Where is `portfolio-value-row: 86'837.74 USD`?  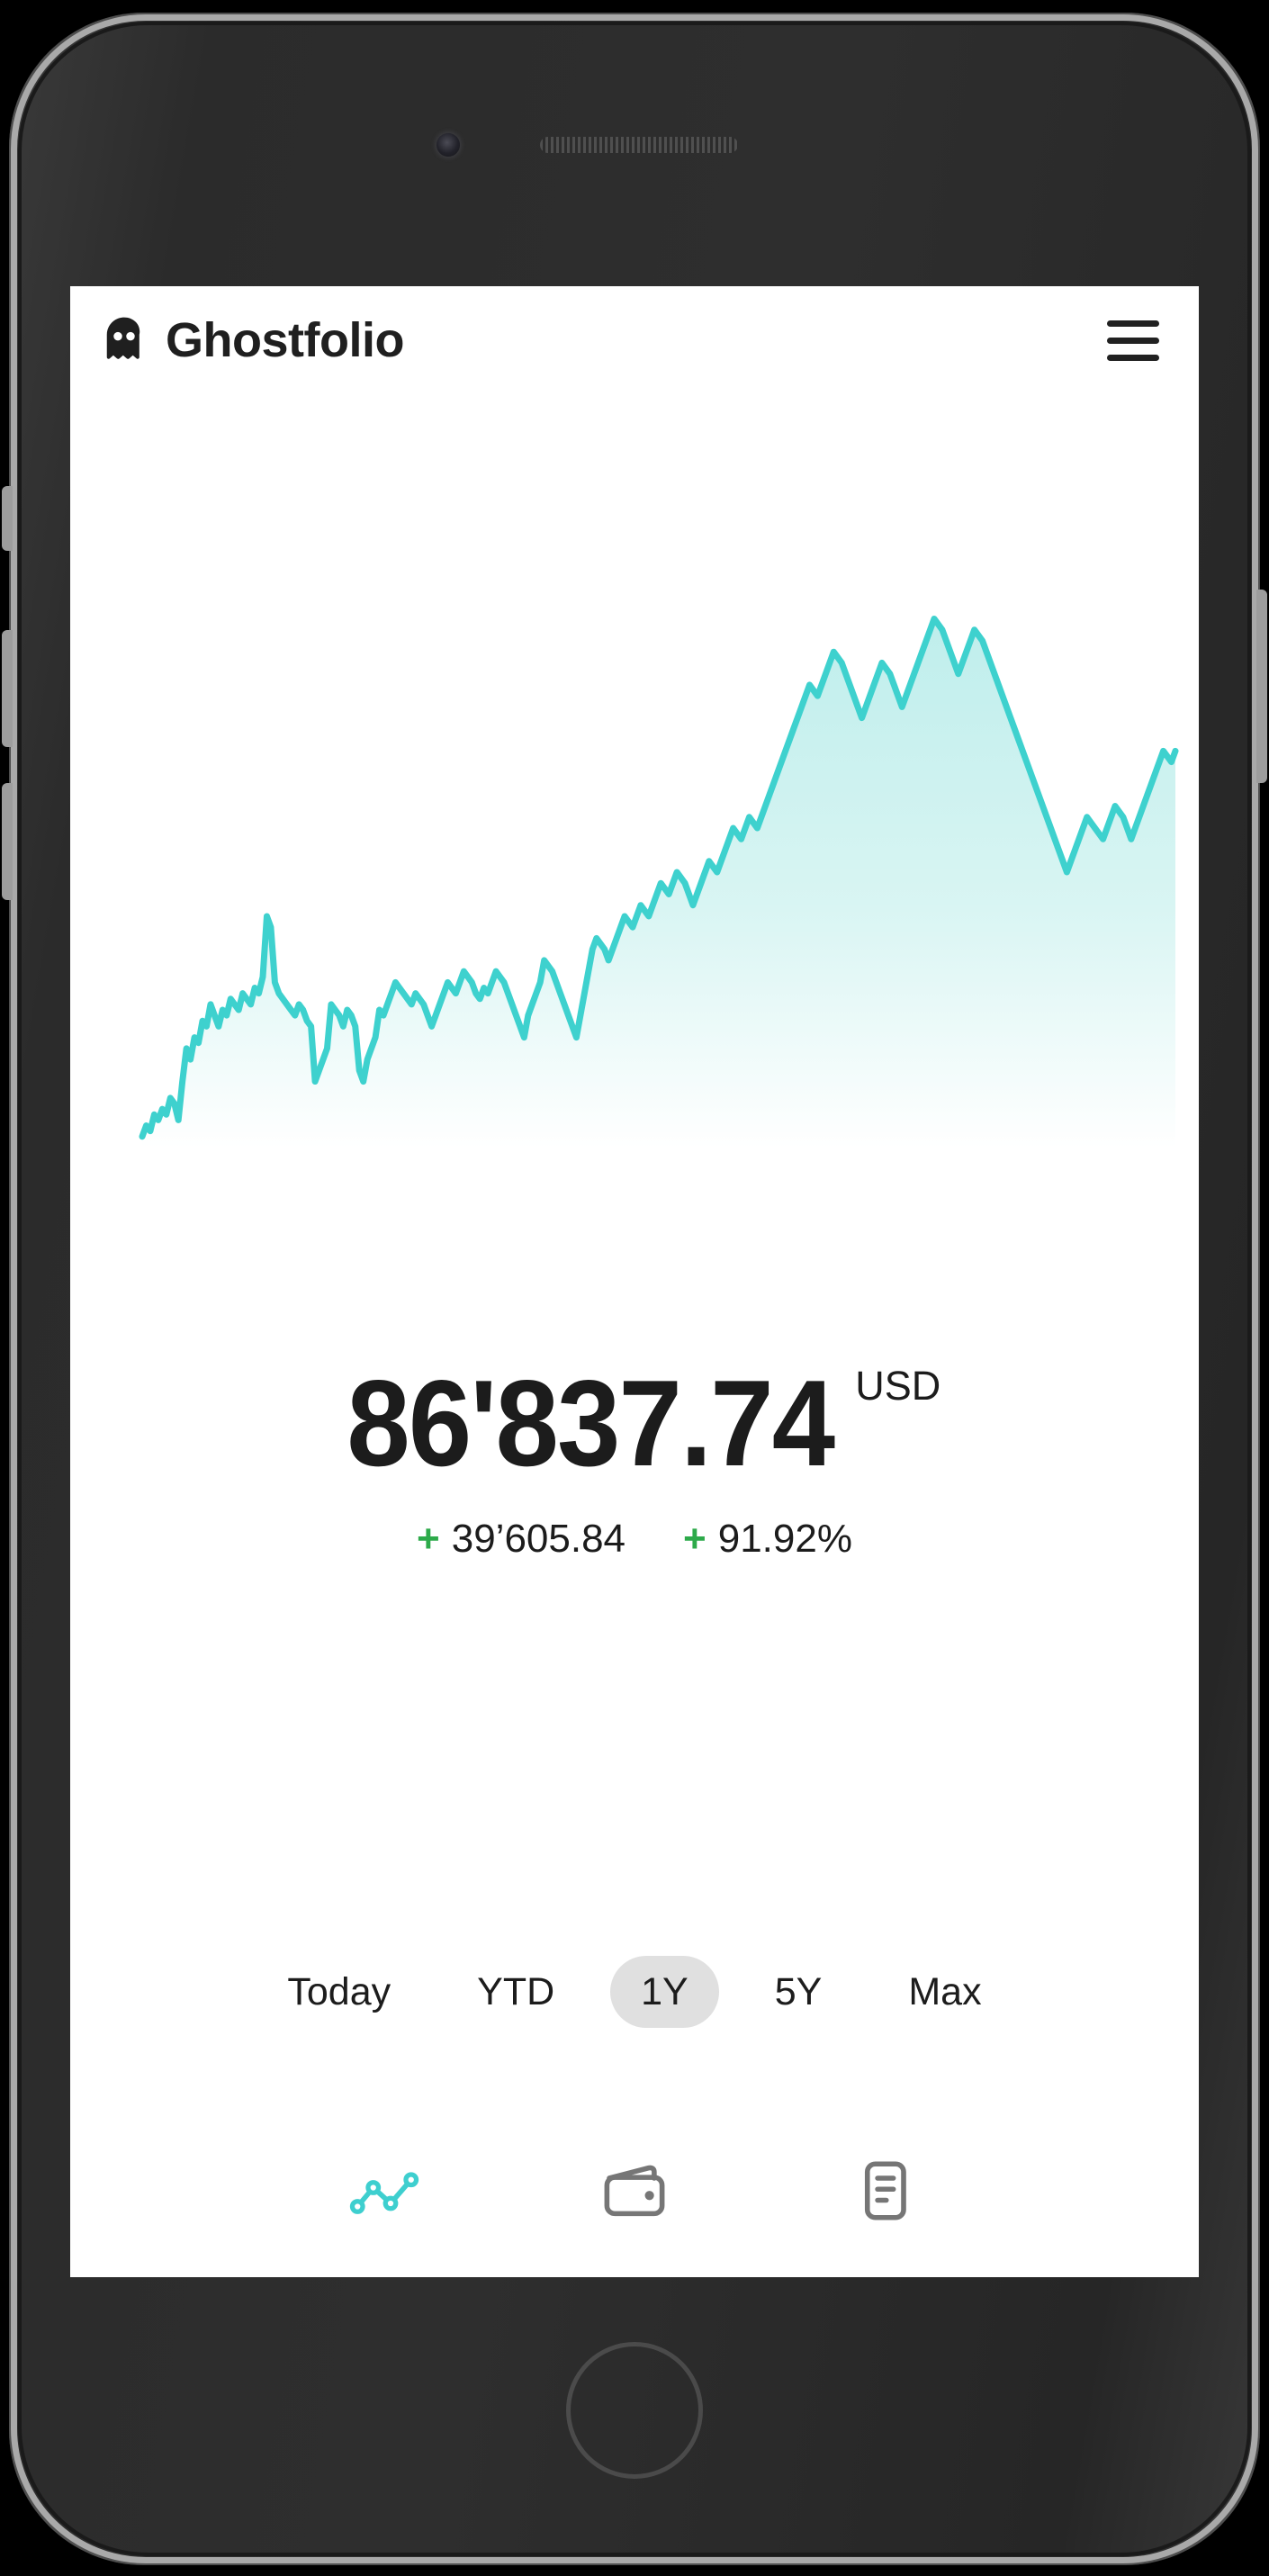 portfolio-value-row: 86'837.74 USD is located at coordinates (634, 1423).